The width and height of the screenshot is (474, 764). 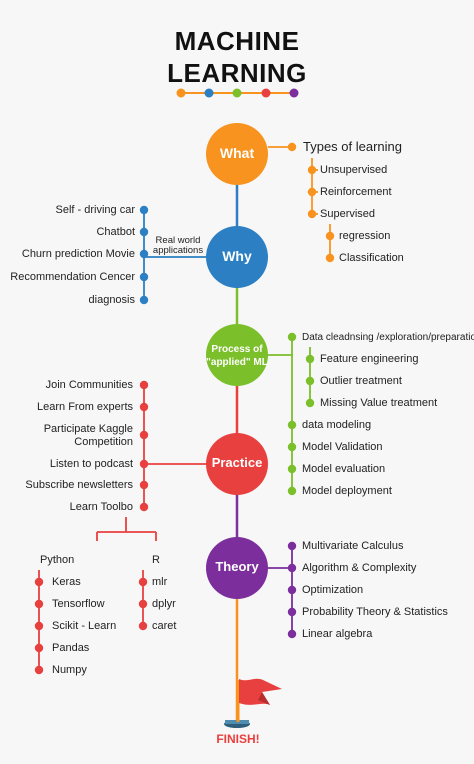 I want to click on practice-branch-dots, so click(x=91, y=527).